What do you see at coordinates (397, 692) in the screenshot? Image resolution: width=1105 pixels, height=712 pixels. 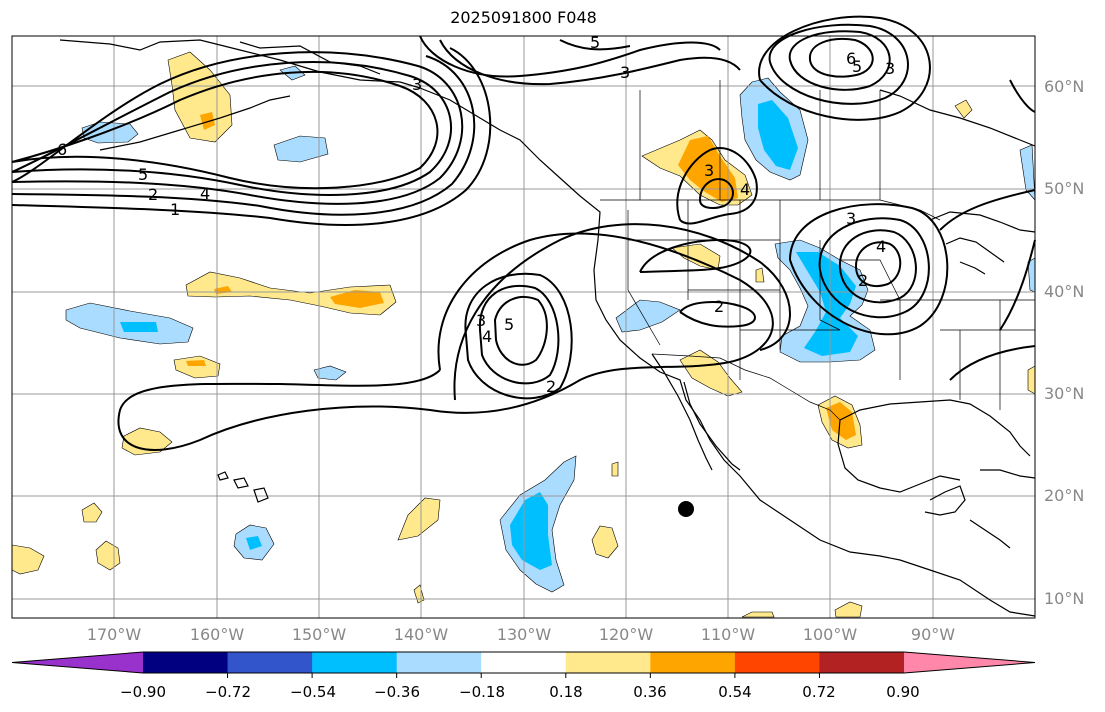 I see `colorbar-tick-label: −0.36` at bounding box center [397, 692].